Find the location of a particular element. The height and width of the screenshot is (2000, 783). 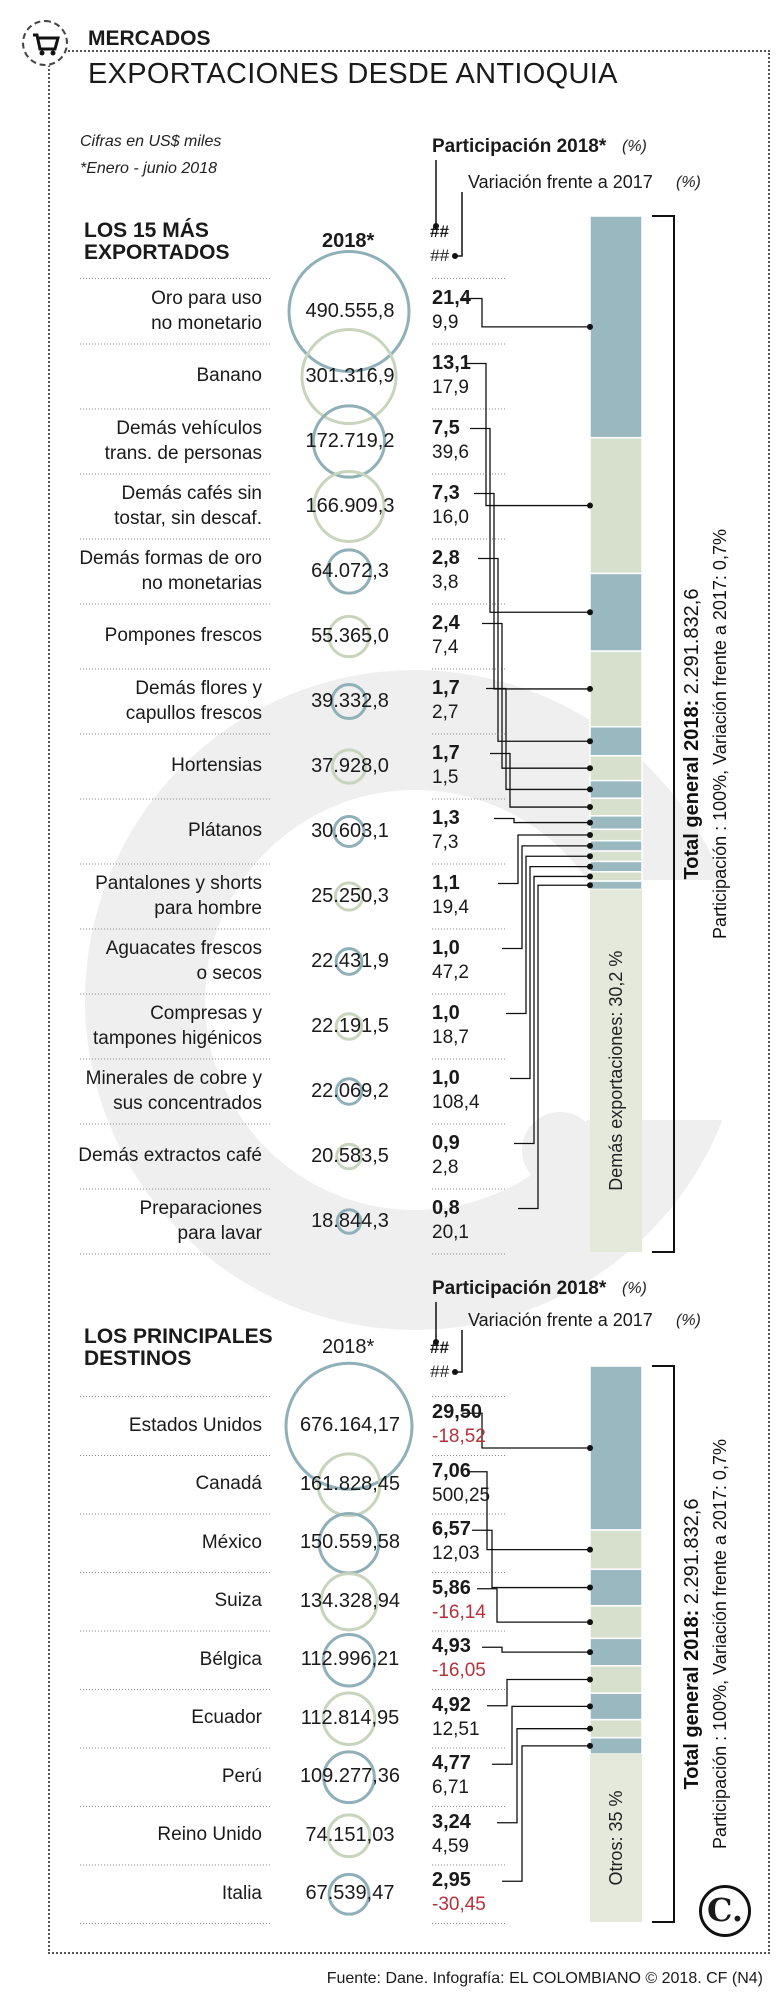

row-label: Demás vehículos is located at coordinates (189, 428).